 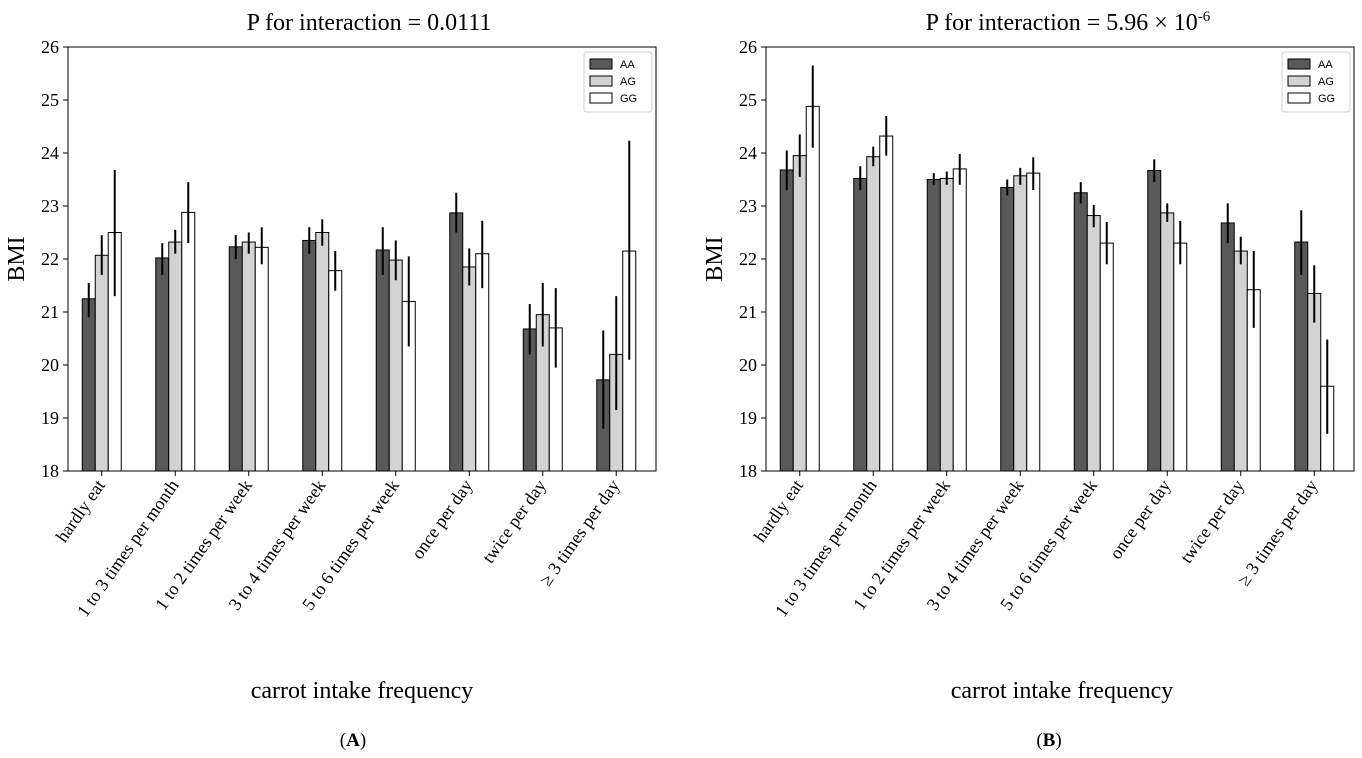 What do you see at coordinates (1062, 23) in the screenshot?
I see `chart-title-main: P for interaction = 5.96 × 10` at bounding box center [1062, 23].